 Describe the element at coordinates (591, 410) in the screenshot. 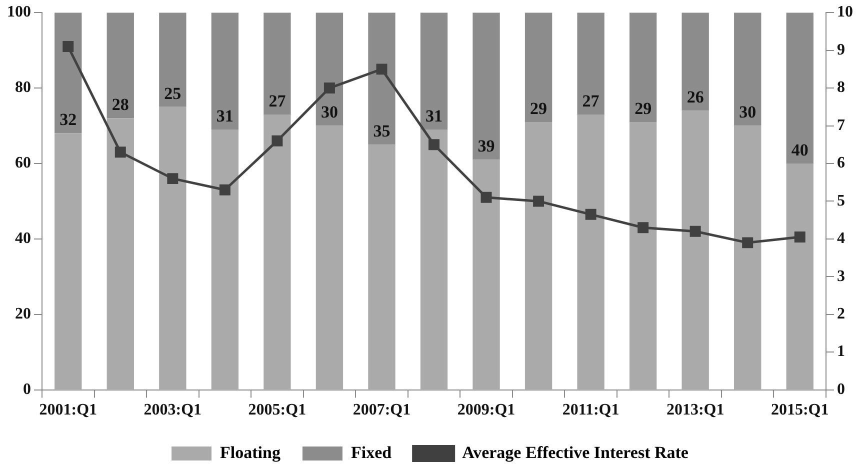

I see `x-tick-label: 2011:Q1` at that location.